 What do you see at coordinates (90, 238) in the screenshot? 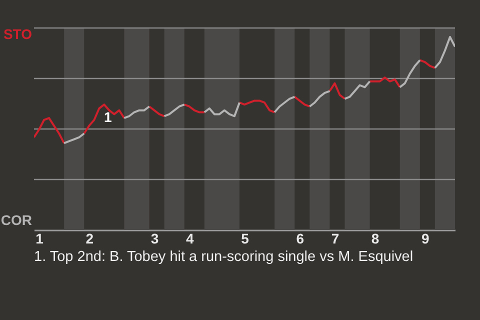
I see `x-tick-label: 2` at bounding box center [90, 238].